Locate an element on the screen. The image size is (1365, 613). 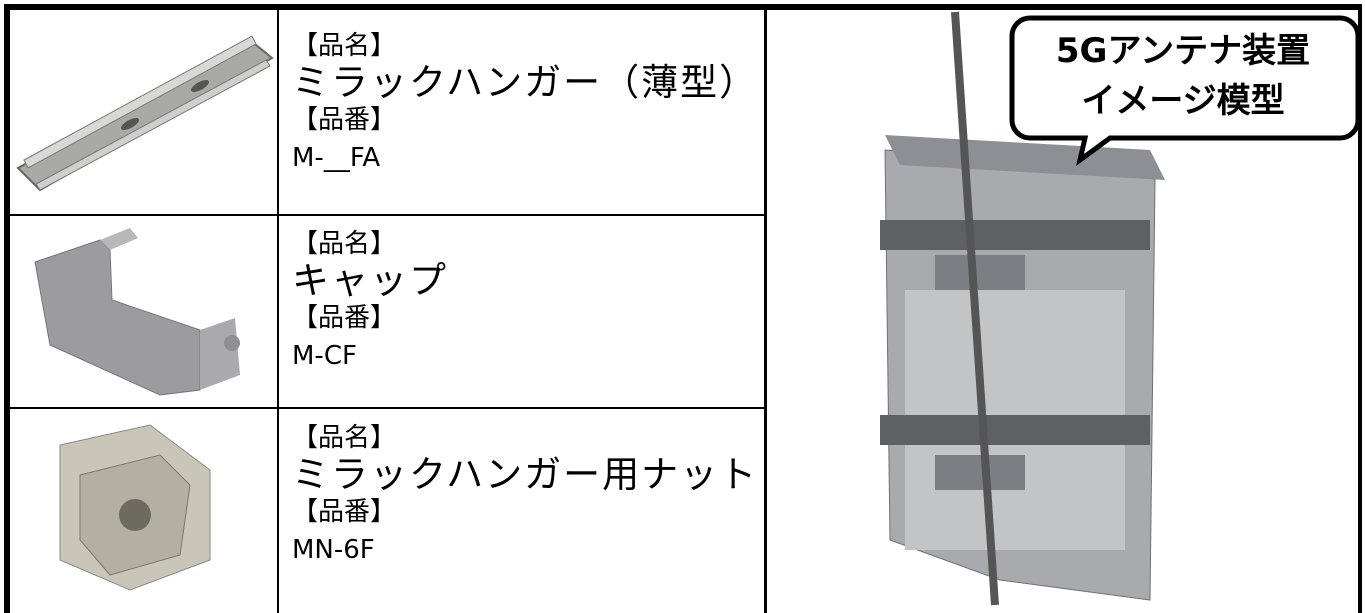
border-left is located at coordinates (7, 308).